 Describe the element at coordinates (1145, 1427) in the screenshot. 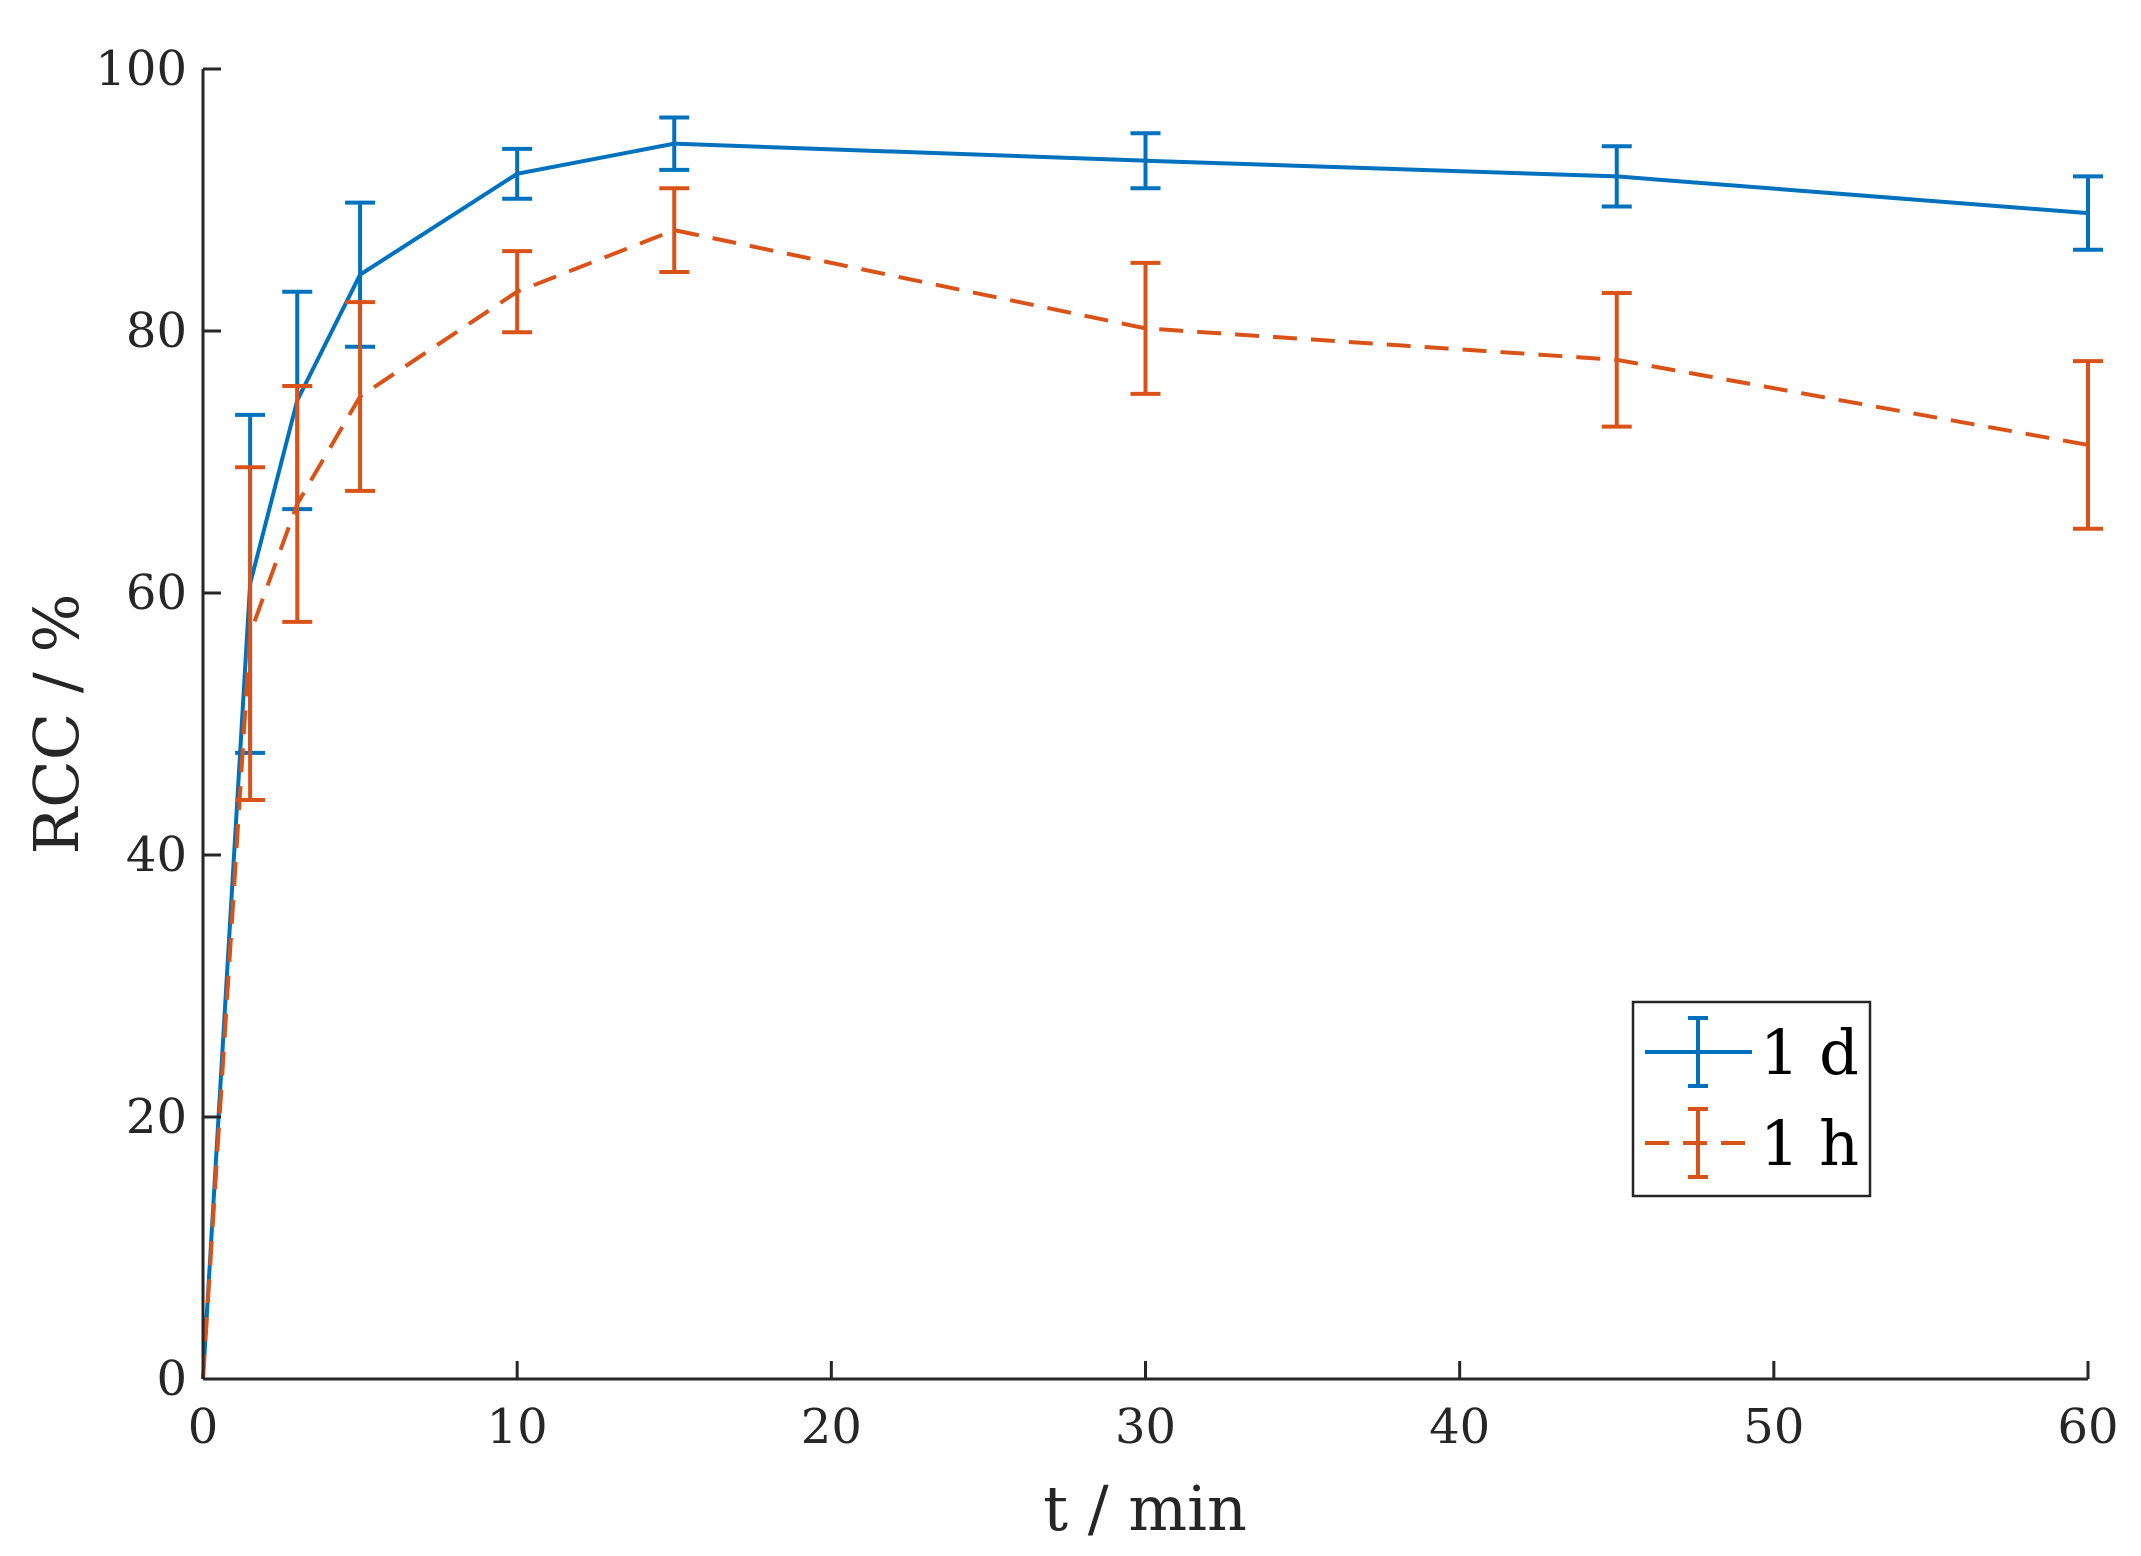

I see `x-tick-label: 30` at that location.